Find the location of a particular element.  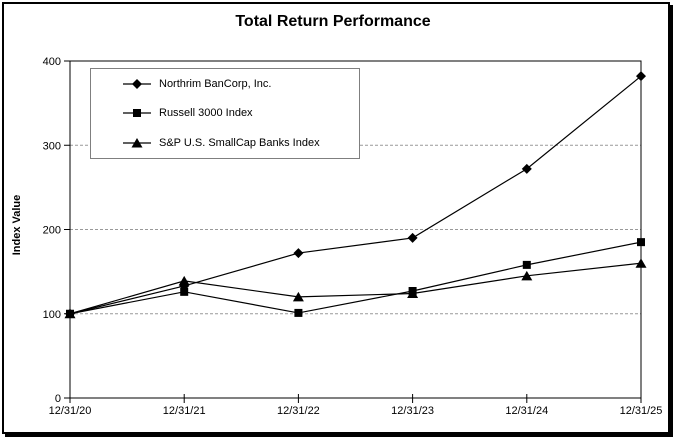

y-tick-label: 100 is located at coordinates (52, 315).